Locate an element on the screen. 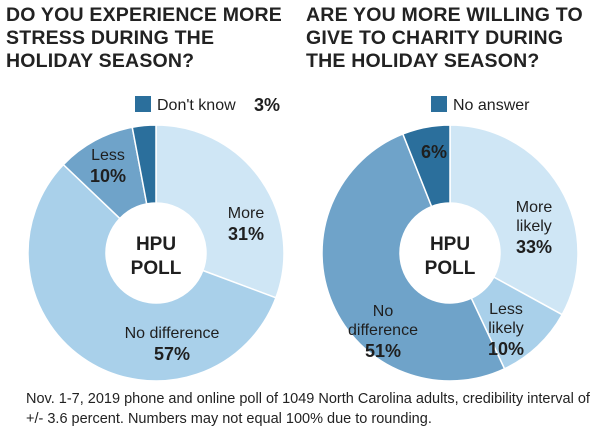 Image resolution: width=600 pixels, height=442 pixels. slice-more-likely is located at coordinates (514, 220).